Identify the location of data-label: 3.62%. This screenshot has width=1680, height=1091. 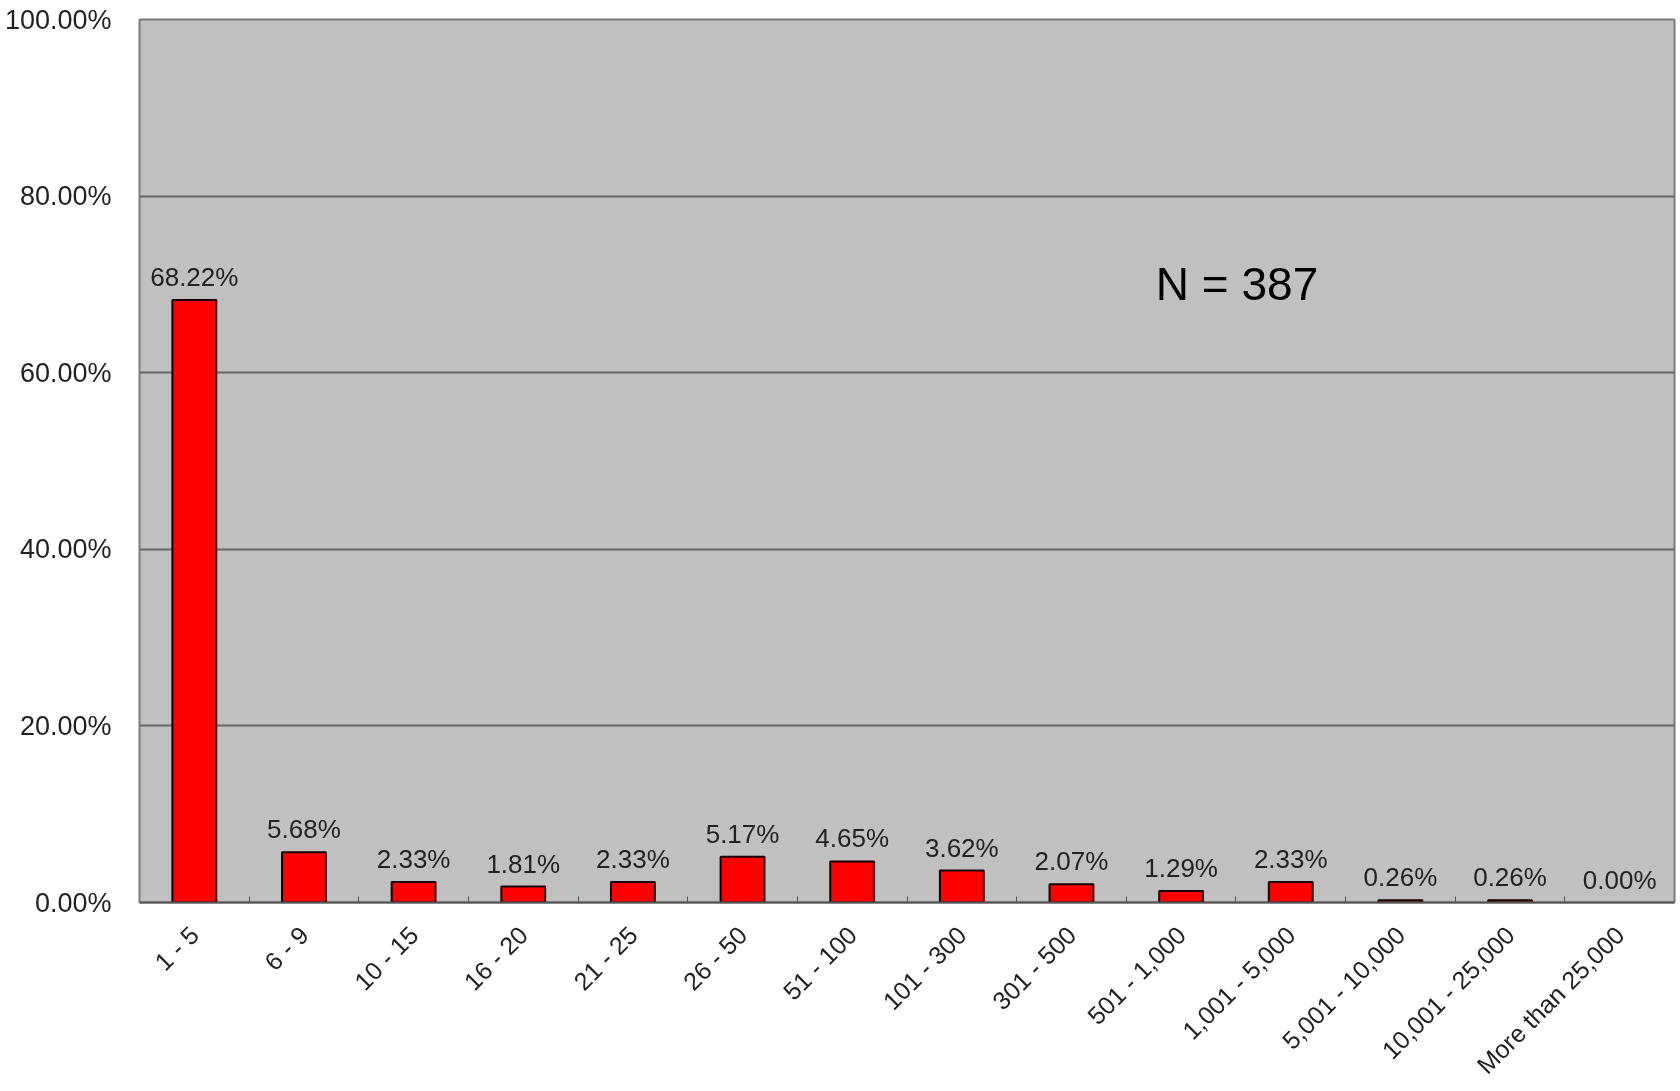
(961, 847).